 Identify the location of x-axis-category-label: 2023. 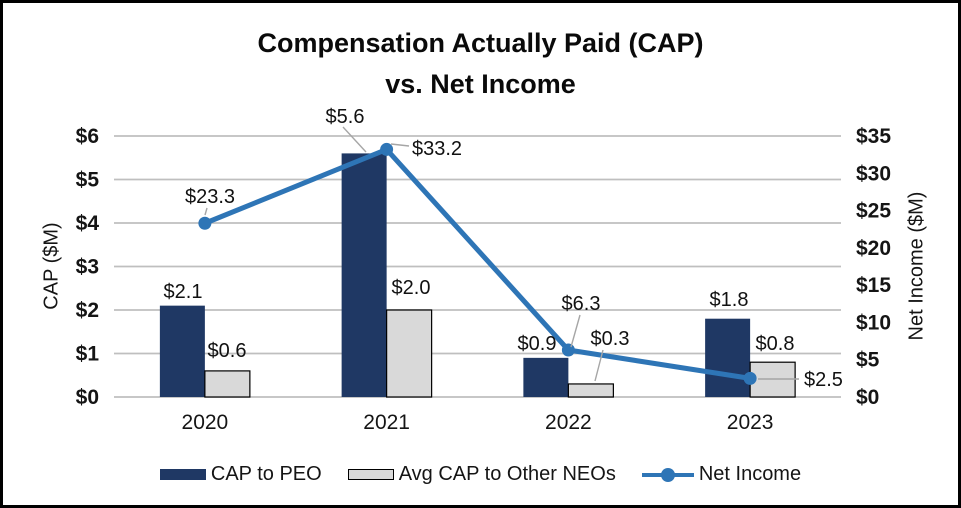
(750, 422).